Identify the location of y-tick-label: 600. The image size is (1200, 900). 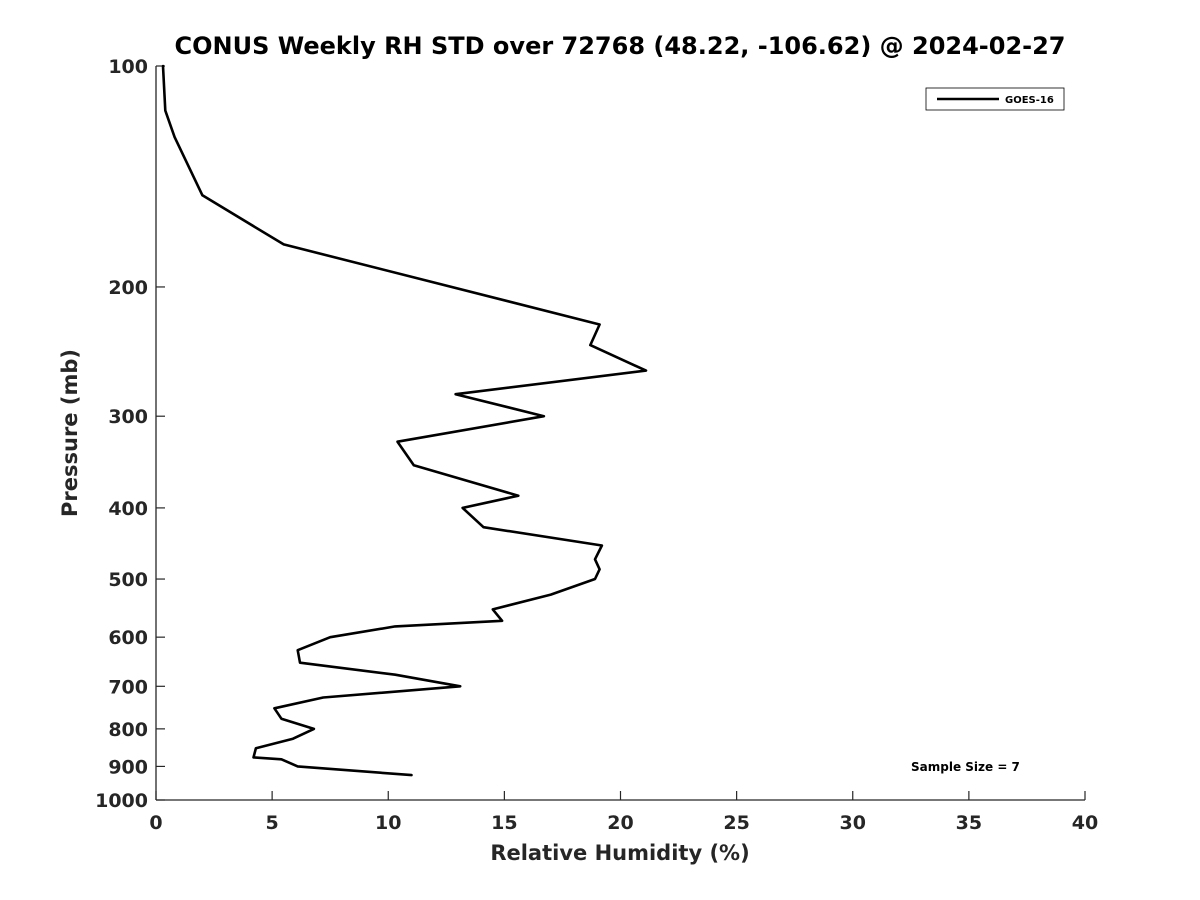
(128, 638).